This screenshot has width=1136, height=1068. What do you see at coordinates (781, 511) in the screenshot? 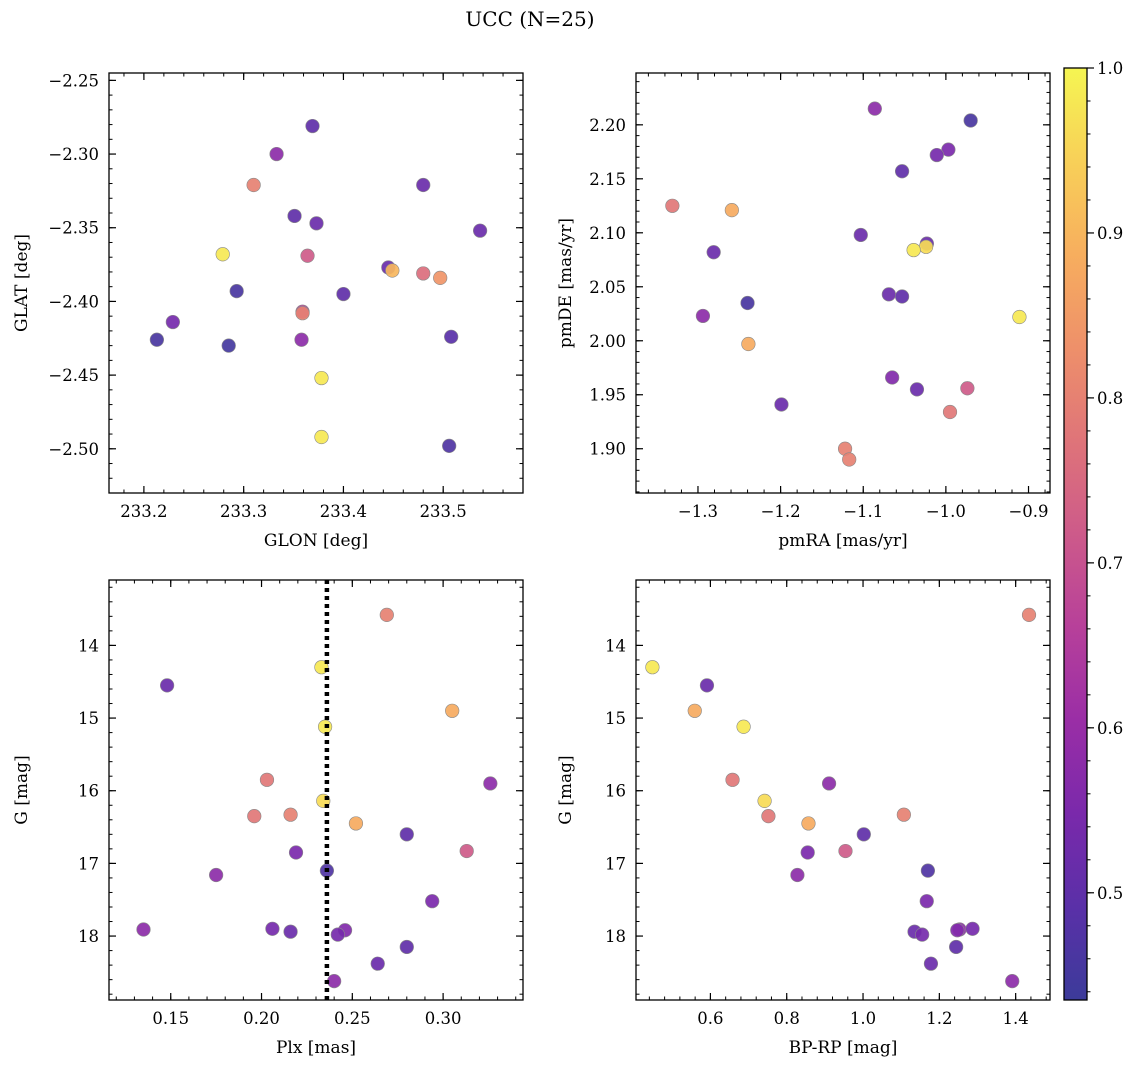
I see `x-tick-label: −1.2` at bounding box center [781, 511].